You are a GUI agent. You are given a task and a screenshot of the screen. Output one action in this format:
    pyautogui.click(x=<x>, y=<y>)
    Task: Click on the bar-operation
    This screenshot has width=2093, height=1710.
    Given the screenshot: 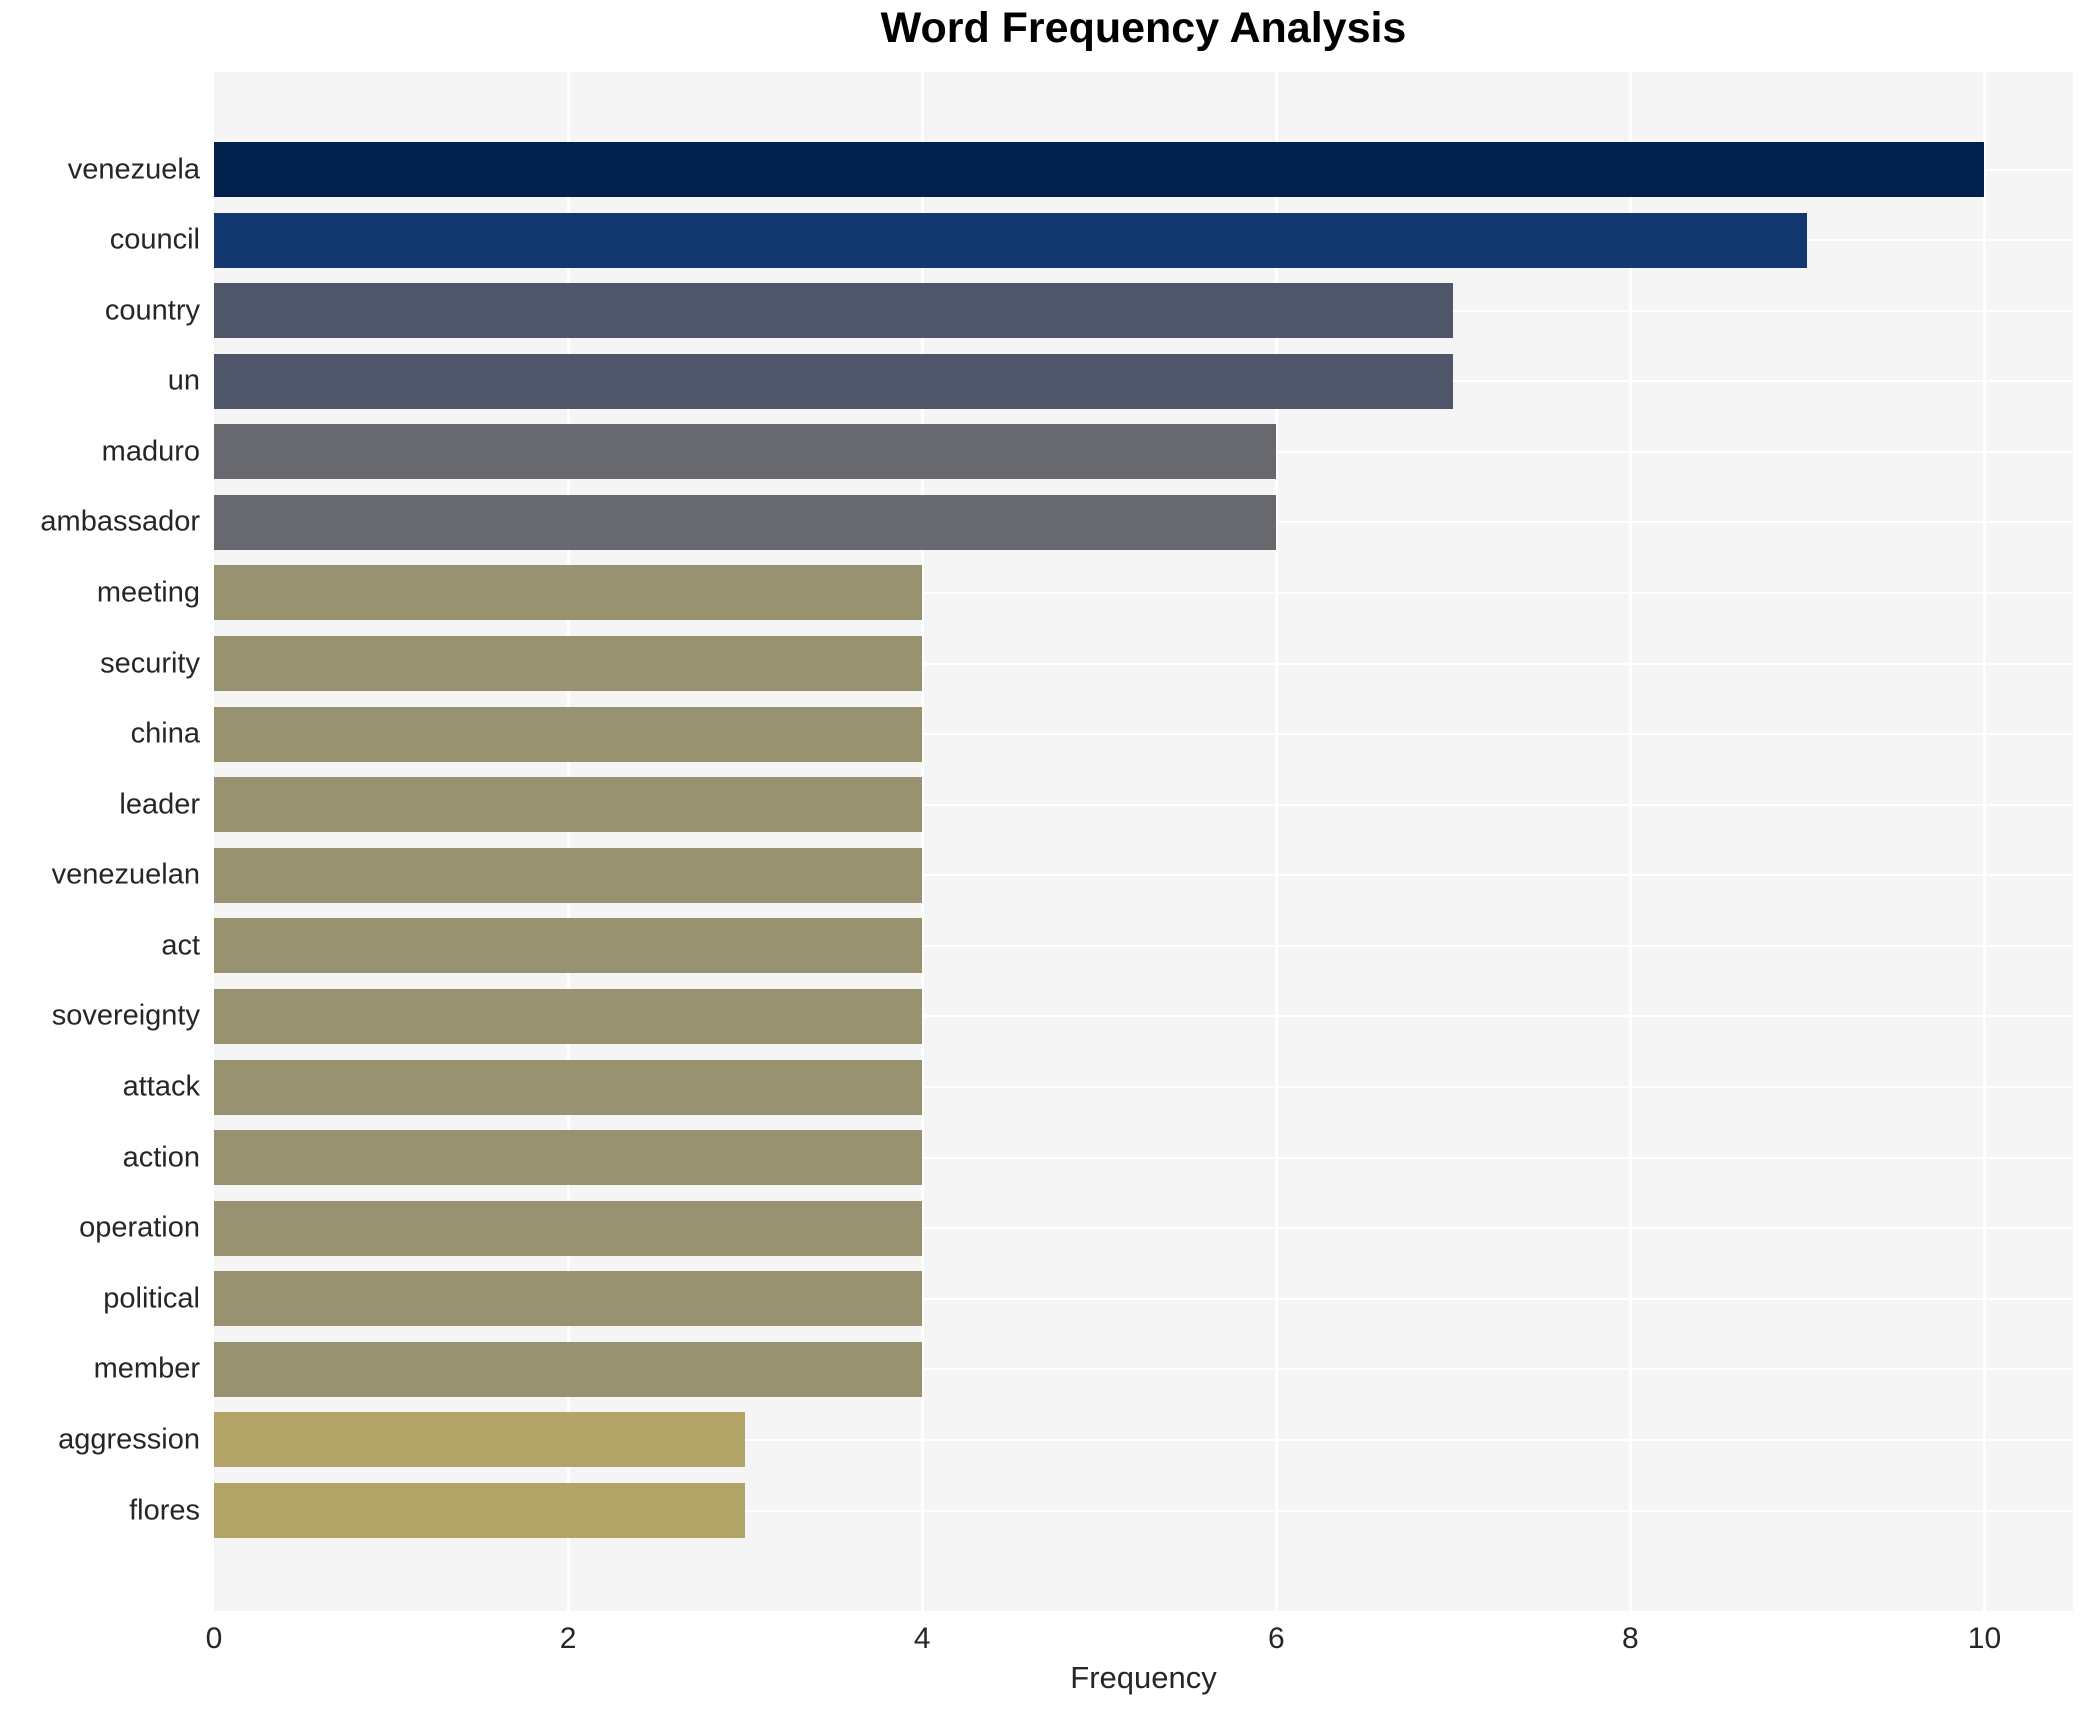 What is the action you would take?
    pyautogui.click(x=568, y=1228)
    